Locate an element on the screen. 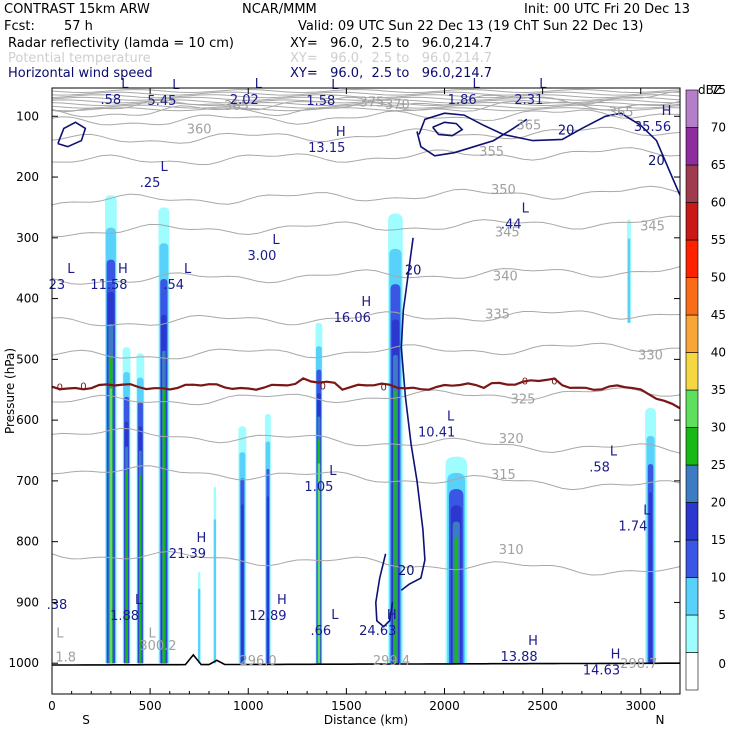 The image size is (740, 740). colorbar-level-label: 25 is located at coordinates (718, 465).